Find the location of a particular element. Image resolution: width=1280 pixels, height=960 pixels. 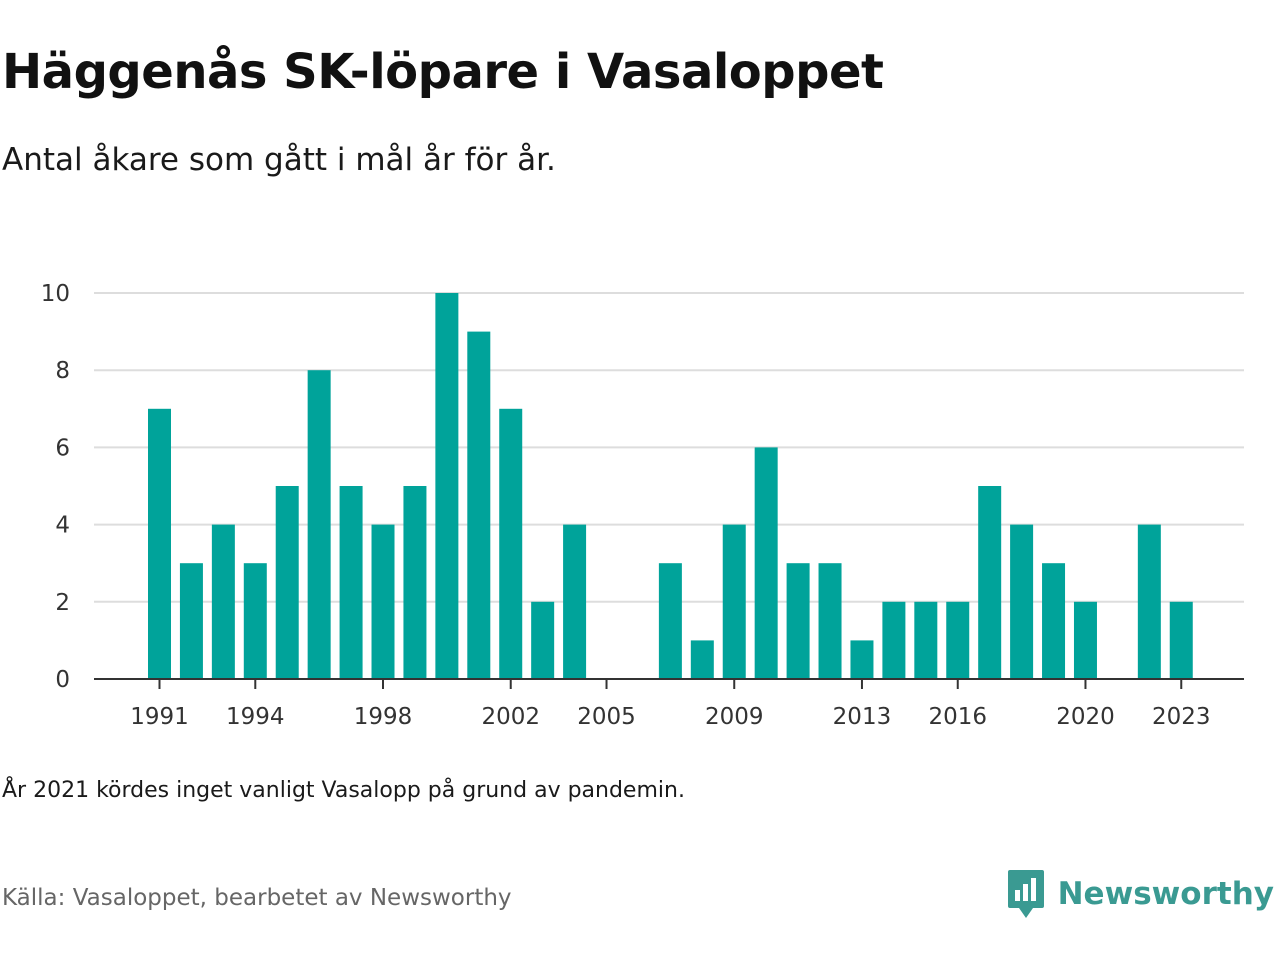

y-tick-label: 8 is located at coordinates (62, 371).